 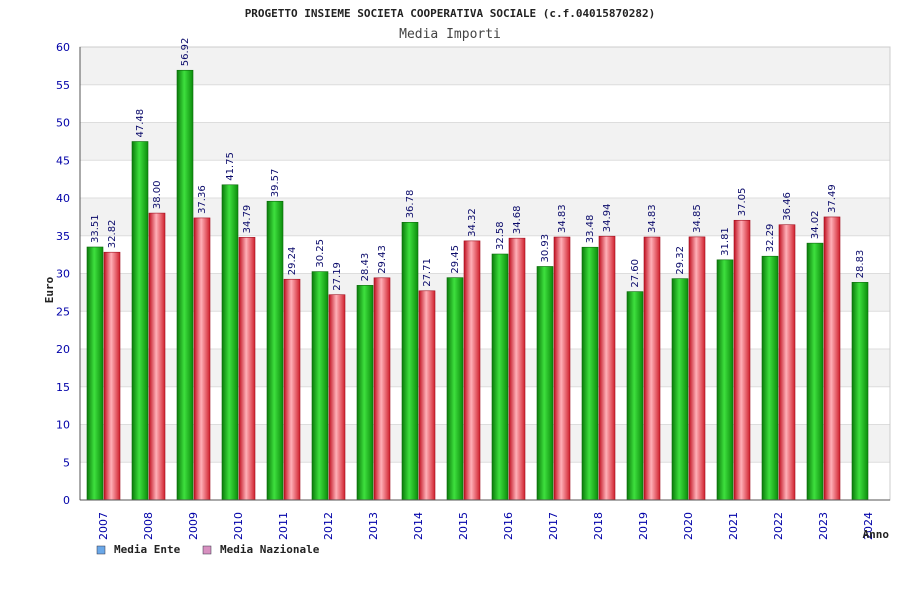 I want to click on y-tick-label: 10, so click(x=63, y=425).